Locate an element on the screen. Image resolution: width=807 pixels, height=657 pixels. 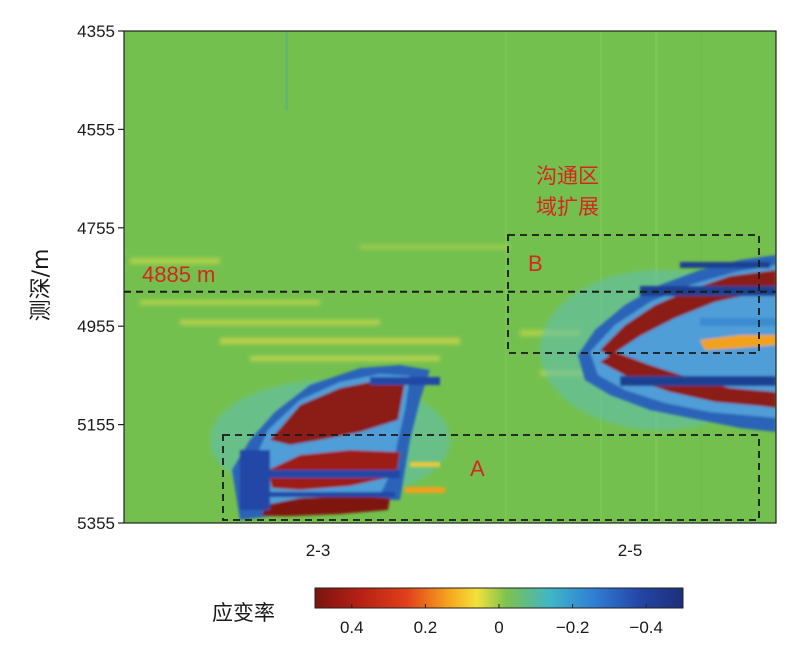
colorbar-ticks: 0.4 0.2 0 −0.2 −0.4 is located at coordinates (501, 620).